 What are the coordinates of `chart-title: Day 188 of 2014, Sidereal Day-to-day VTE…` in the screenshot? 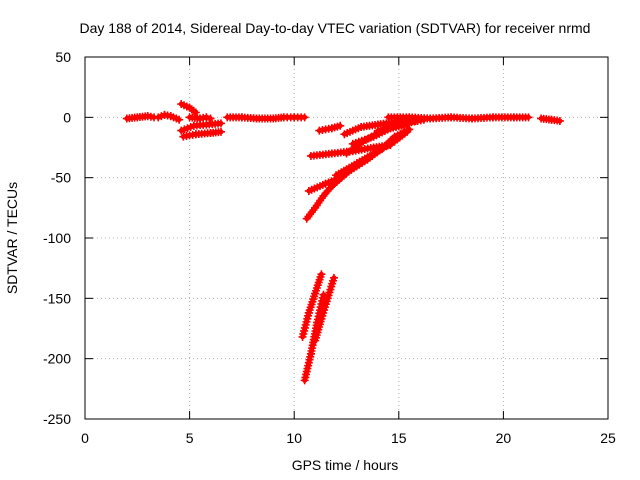 It's located at (335, 28).